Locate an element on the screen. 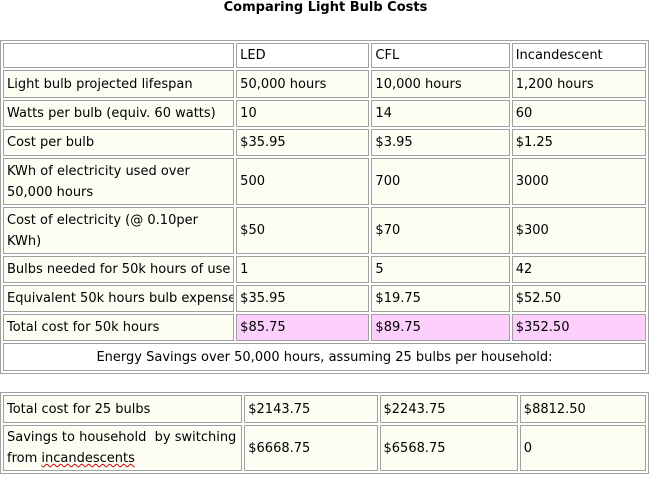 The width and height of the screenshot is (651, 477). cell-cfl: 700 is located at coordinates (440, 181).